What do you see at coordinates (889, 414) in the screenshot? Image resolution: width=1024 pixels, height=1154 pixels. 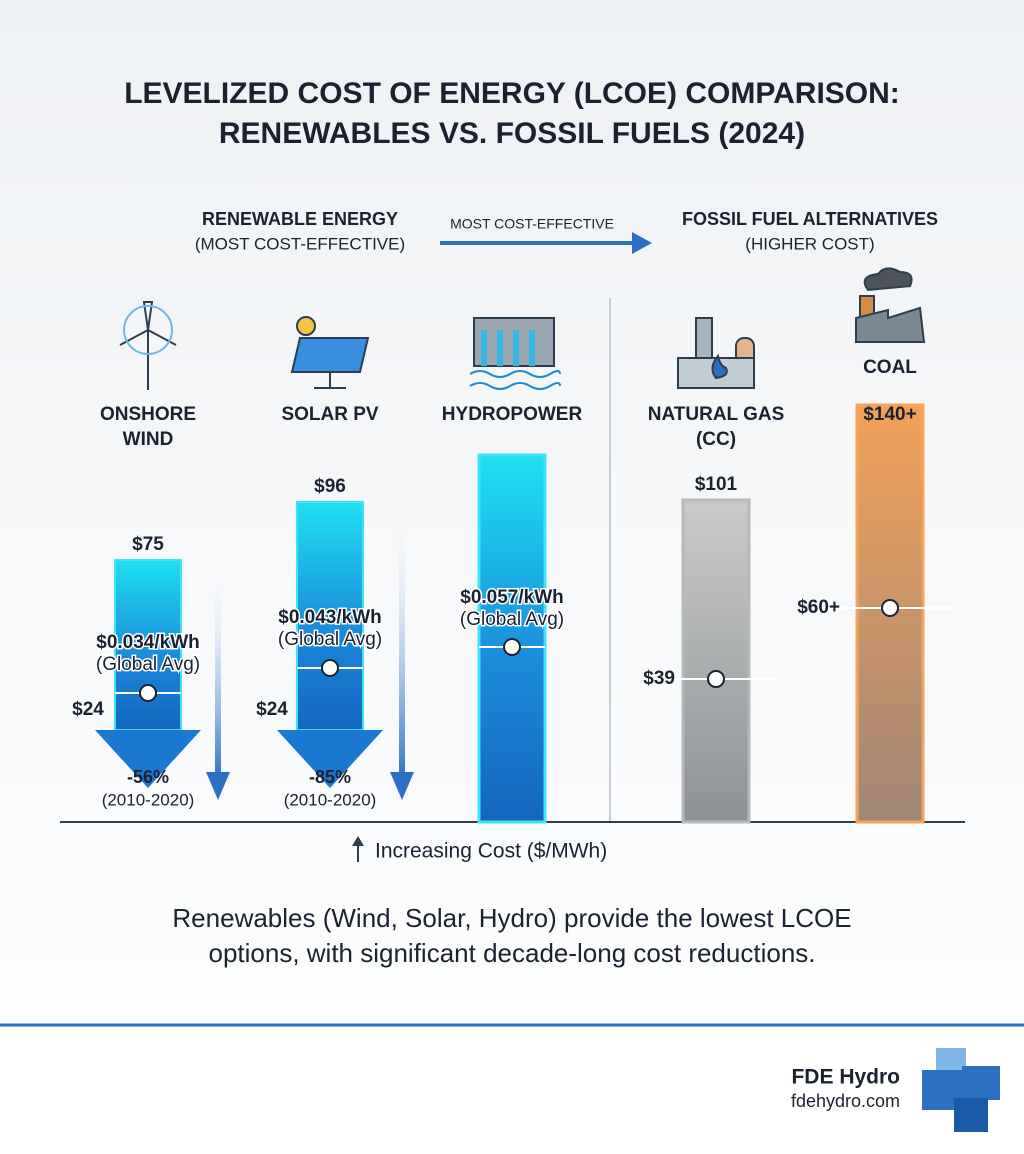 I see `top-value: $140+` at bounding box center [889, 414].